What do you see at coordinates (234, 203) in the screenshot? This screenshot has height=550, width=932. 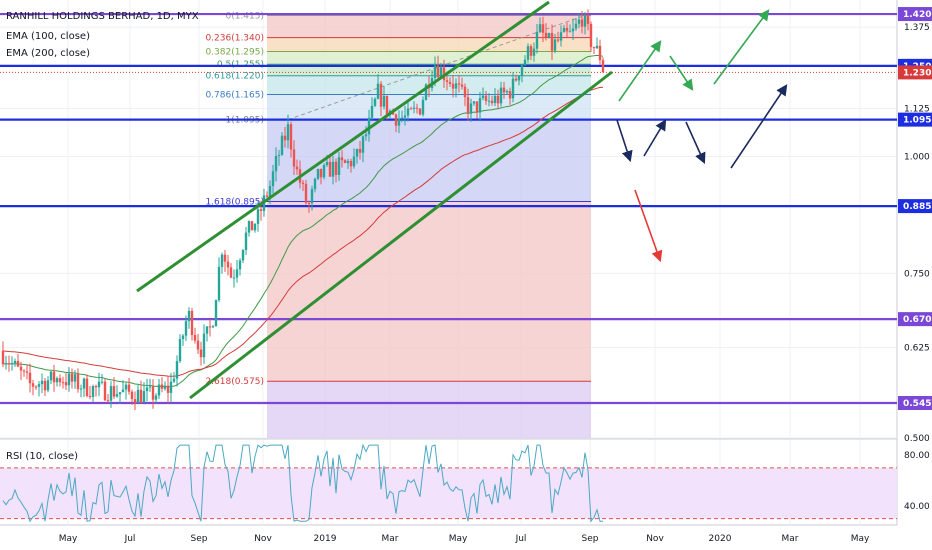 I see `fib-level-label: 1.618(0.895)` at bounding box center [234, 203].